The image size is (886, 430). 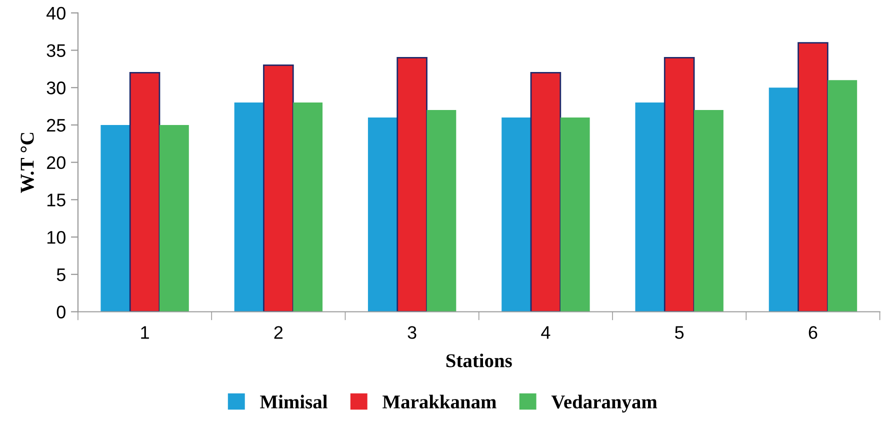 What do you see at coordinates (278, 332) in the screenshot?
I see `x-tick-label: 2` at bounding box center [278, 332].